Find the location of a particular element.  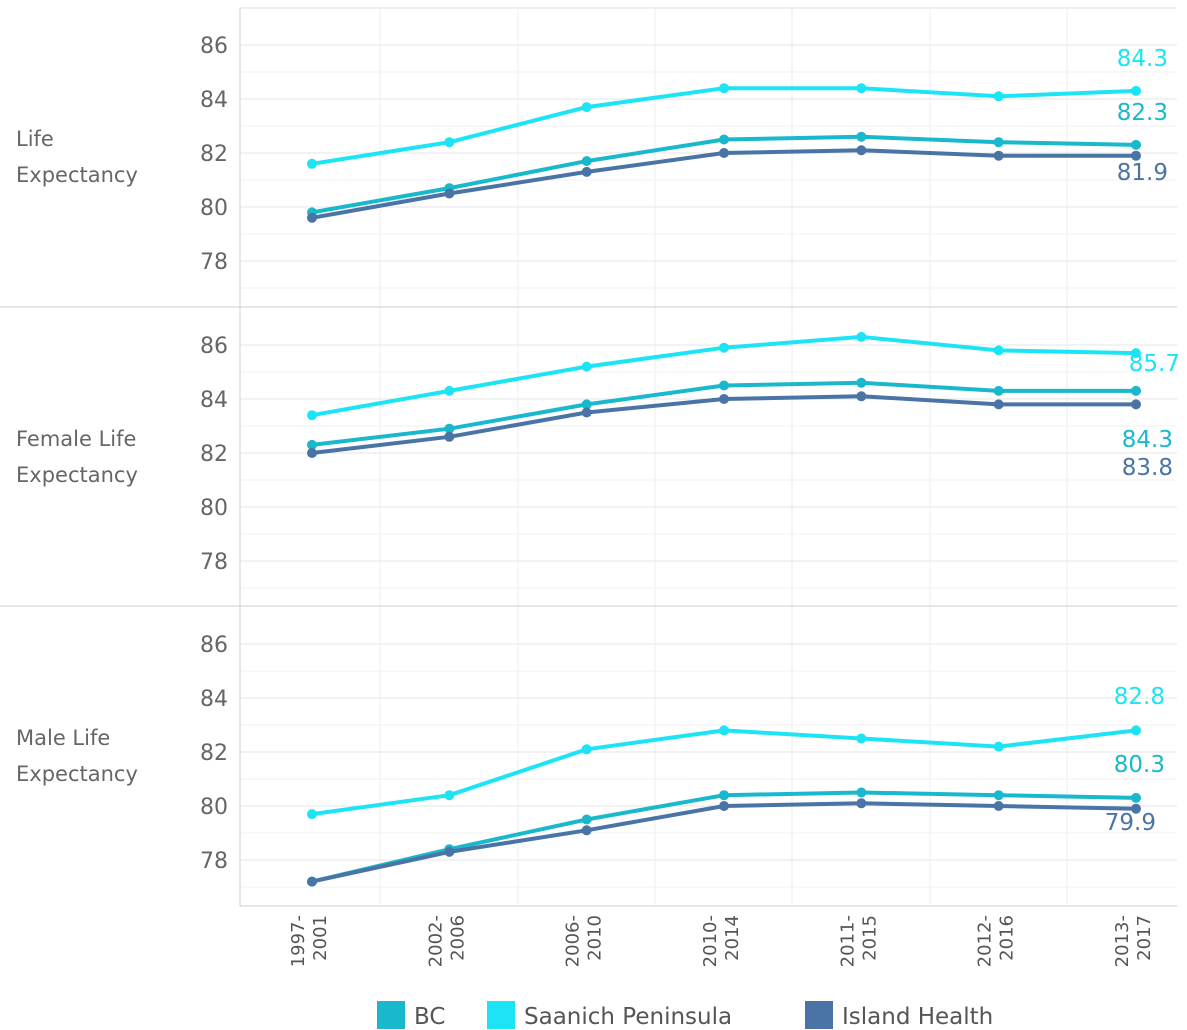

x-tick-label-line: 2015 is located at coordinates (869, 938).